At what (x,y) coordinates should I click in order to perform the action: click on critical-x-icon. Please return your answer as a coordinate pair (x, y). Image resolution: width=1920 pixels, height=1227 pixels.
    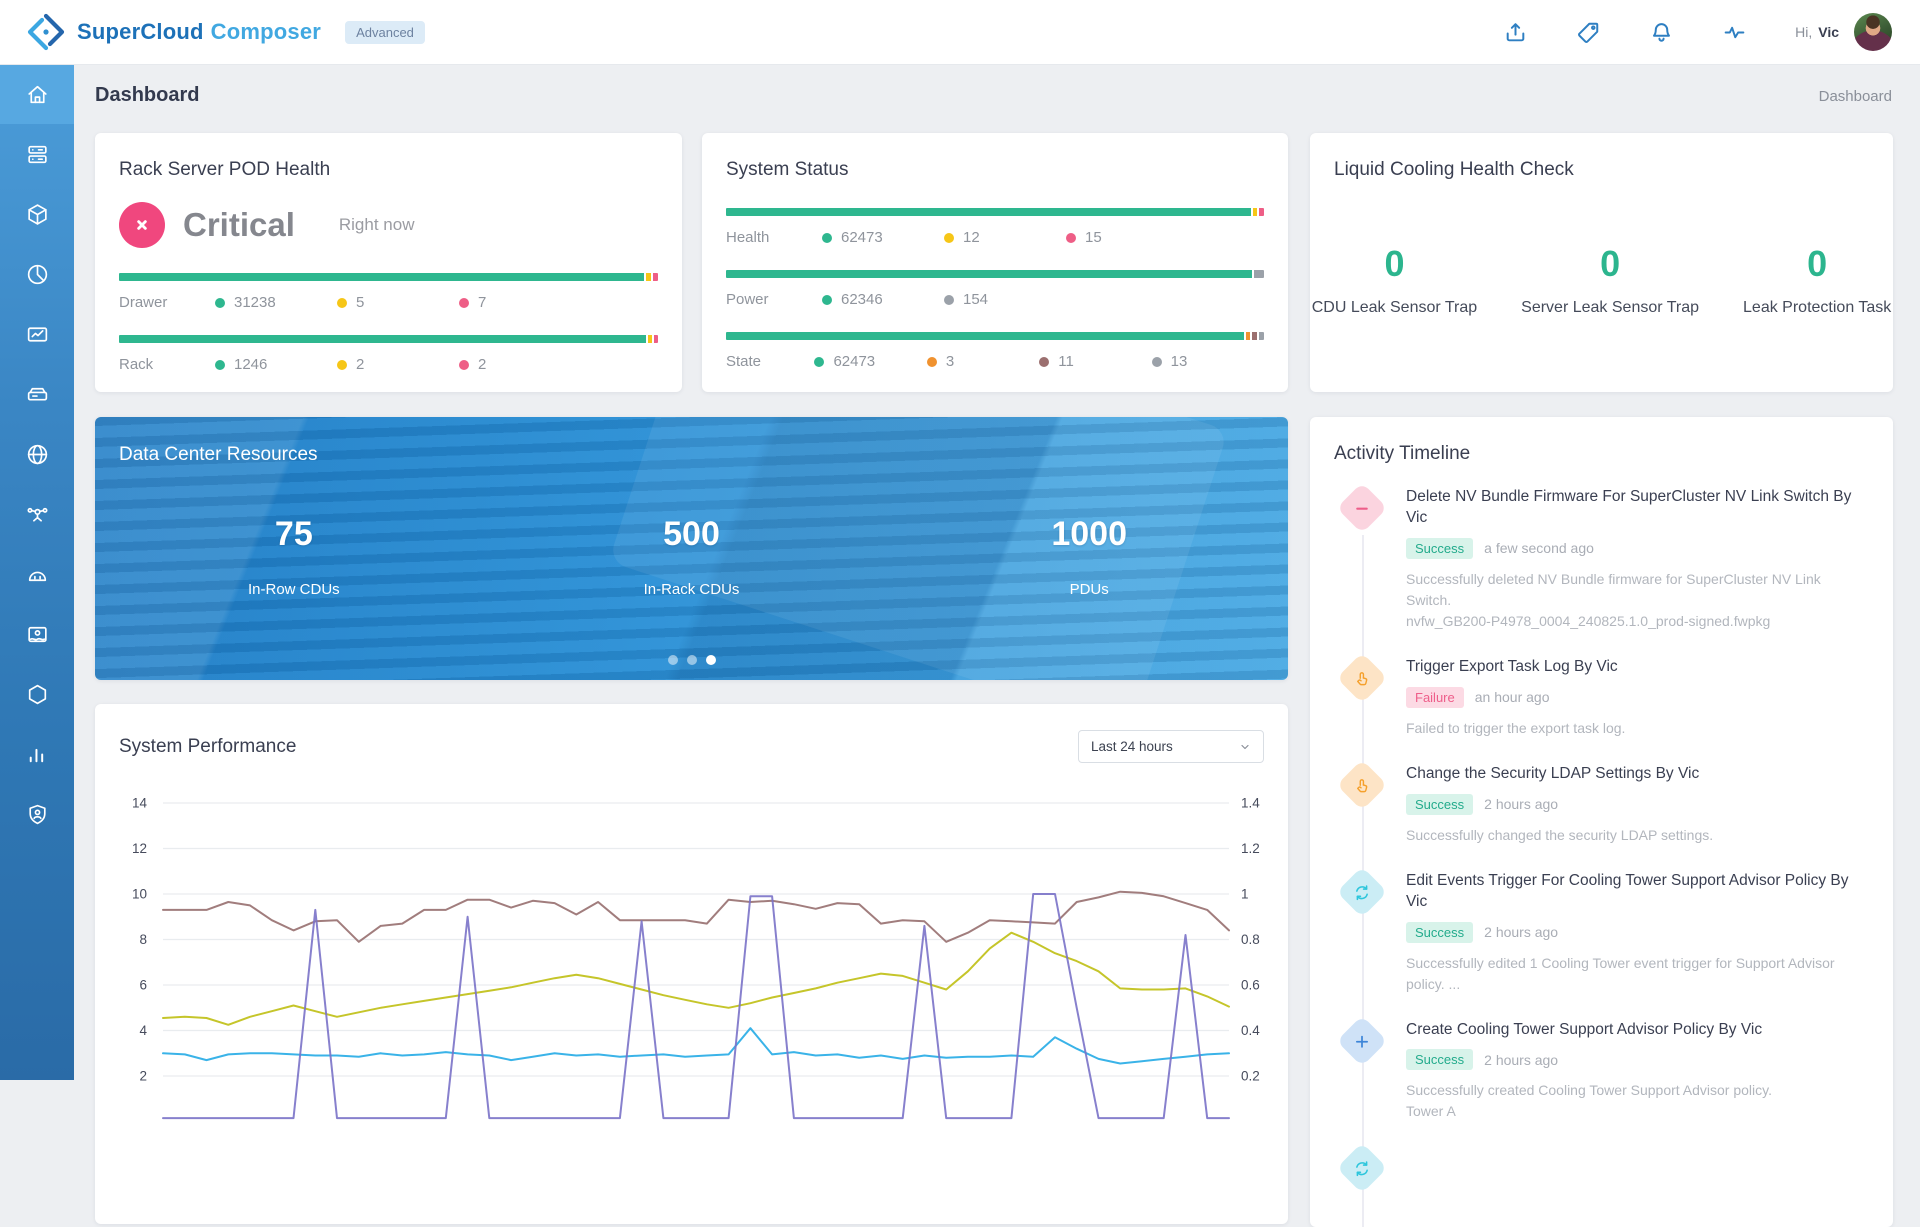
    Looking at the image, I should click on (142, 225).